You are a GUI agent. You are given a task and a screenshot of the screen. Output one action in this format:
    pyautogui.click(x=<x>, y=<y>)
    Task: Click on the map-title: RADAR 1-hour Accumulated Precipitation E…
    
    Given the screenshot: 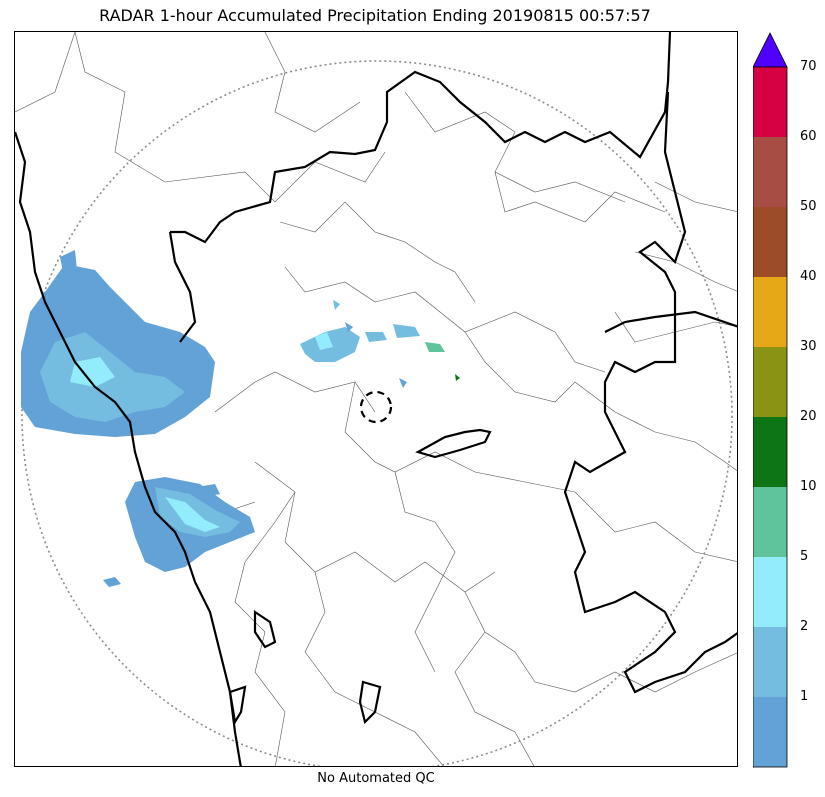 What is the action you would take?
    pyautogui.click(x=375, y=15)
    